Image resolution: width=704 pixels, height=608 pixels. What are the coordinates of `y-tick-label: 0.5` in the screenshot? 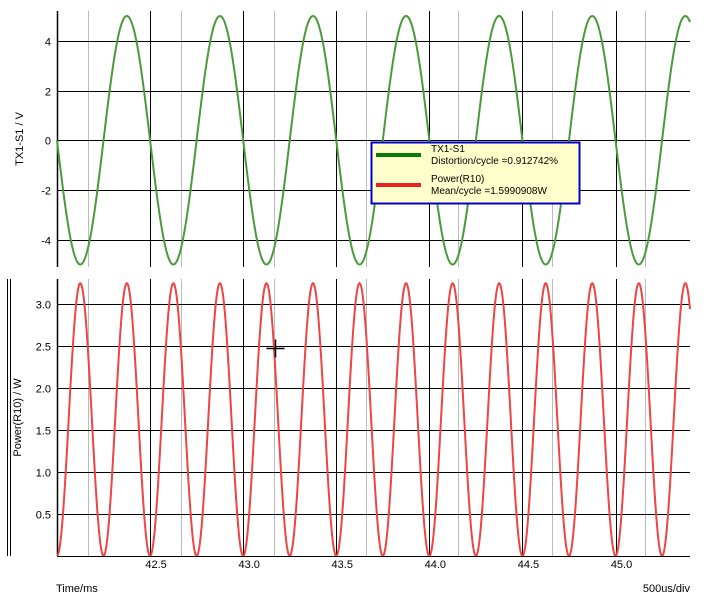 It's located at (43, 516).